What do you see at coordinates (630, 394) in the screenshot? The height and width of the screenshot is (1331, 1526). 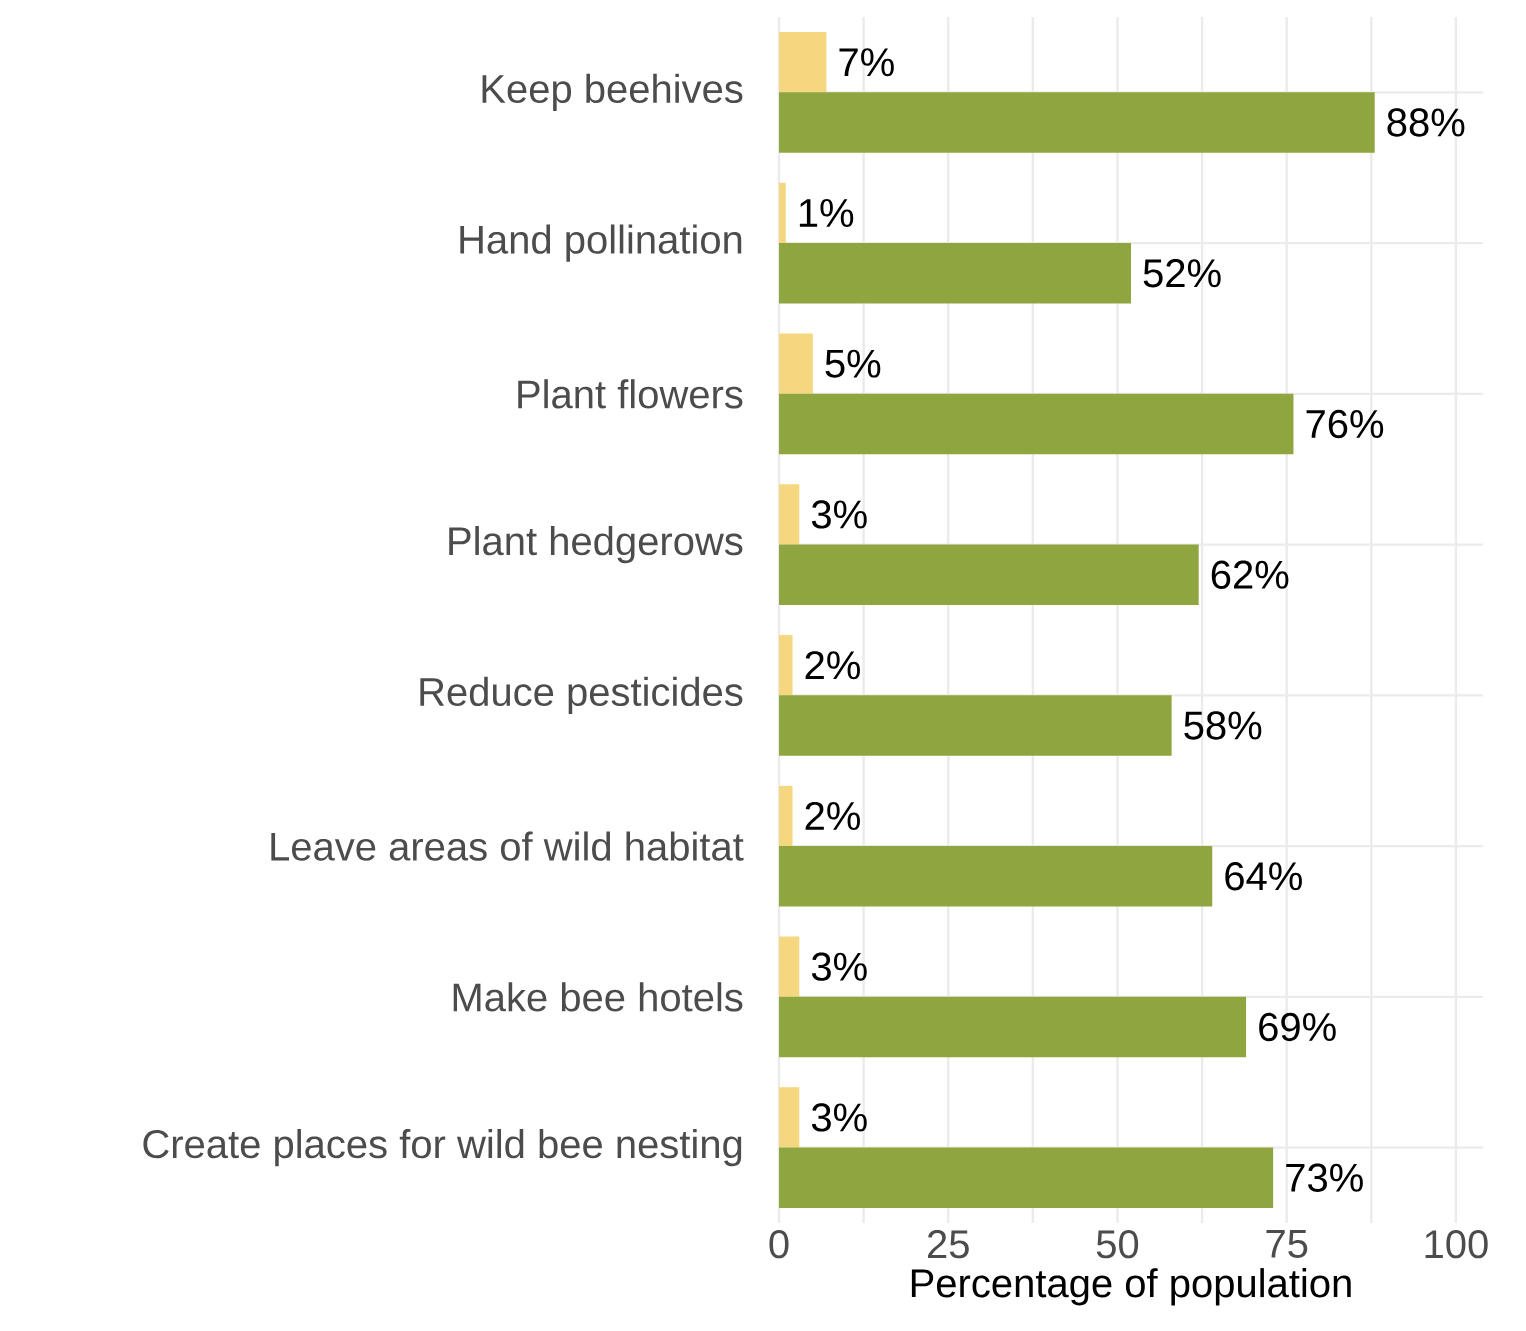 I see `y-tick-label: Plant flowers` at bounding box center [630, 394].